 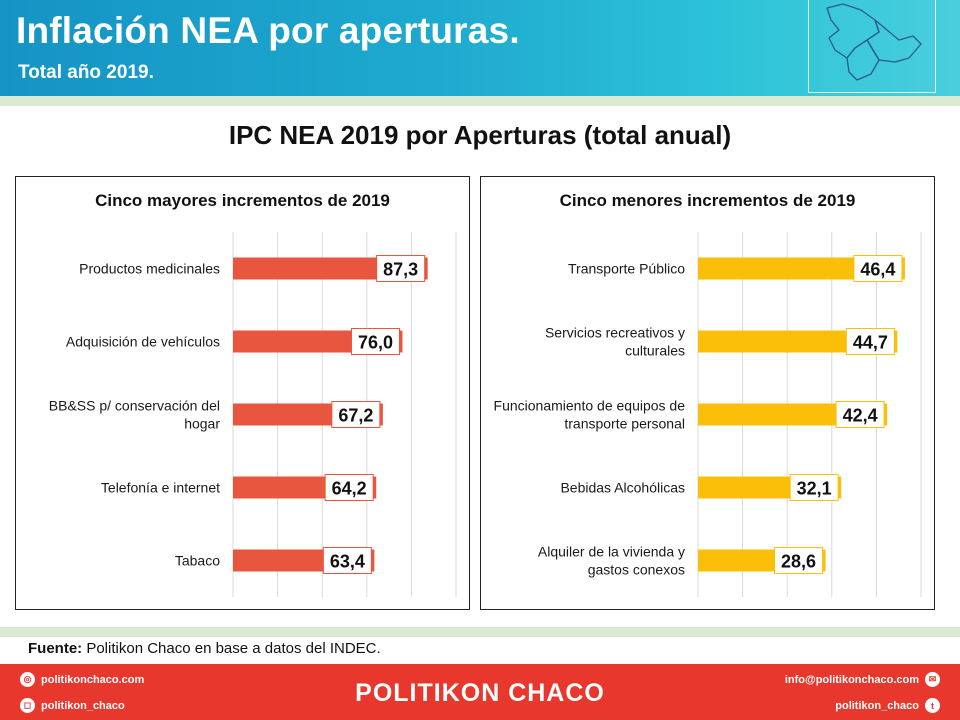 I want to click on footer-website-text: politikonchaco.com, so click(x=93, y=679).